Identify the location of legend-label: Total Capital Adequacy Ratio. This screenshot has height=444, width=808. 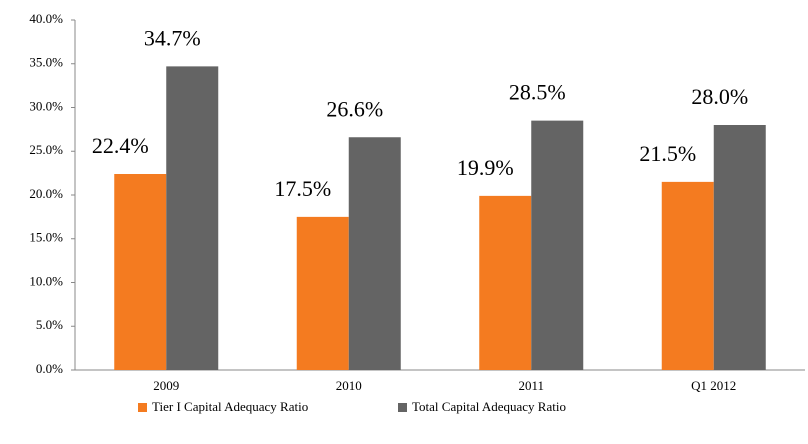
(489, 406).